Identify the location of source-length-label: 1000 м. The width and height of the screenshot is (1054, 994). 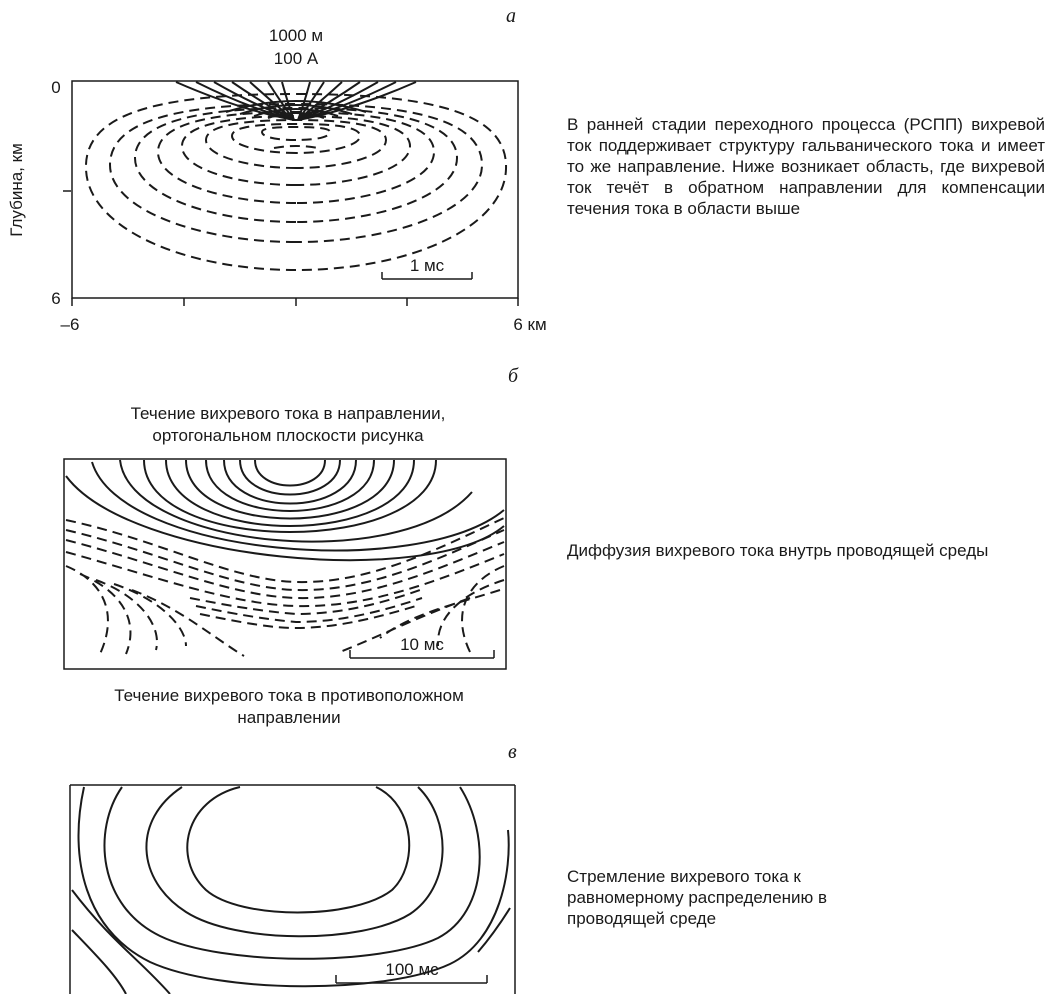
(296, 35).